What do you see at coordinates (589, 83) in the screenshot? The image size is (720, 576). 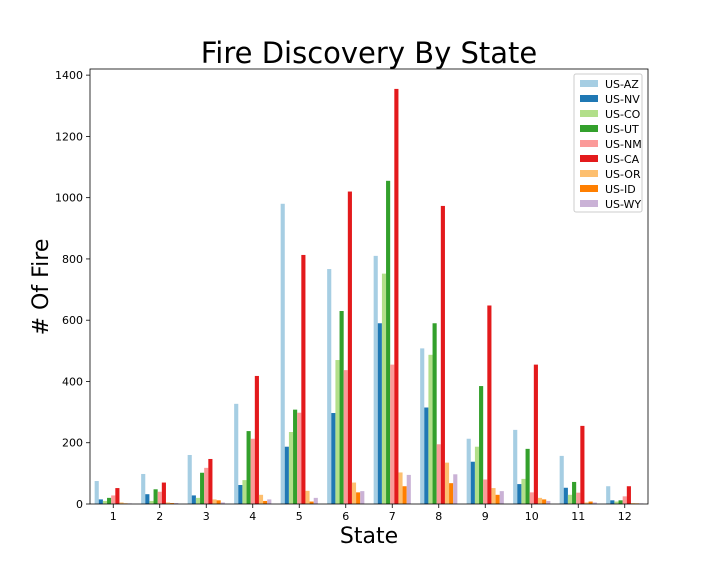 I see `legend-swatch-us-az` at bounding box center [589, 83].